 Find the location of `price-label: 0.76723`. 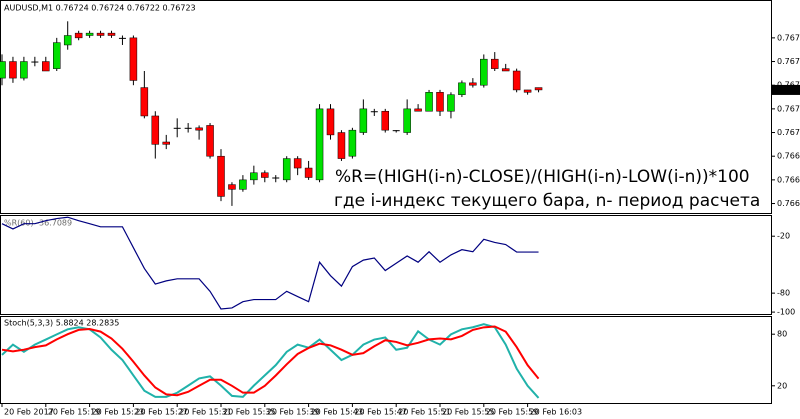

price-label: 0.76723 is located at coordinates (787, 89).